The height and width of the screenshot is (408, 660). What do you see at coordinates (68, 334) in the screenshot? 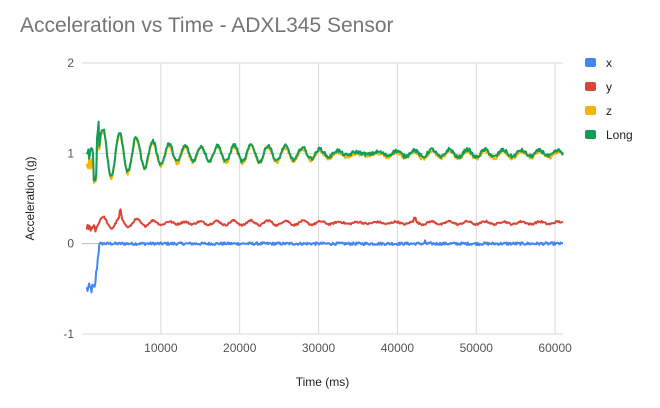
I see `y-tick-label: -1` at bounding box center [68, 334].